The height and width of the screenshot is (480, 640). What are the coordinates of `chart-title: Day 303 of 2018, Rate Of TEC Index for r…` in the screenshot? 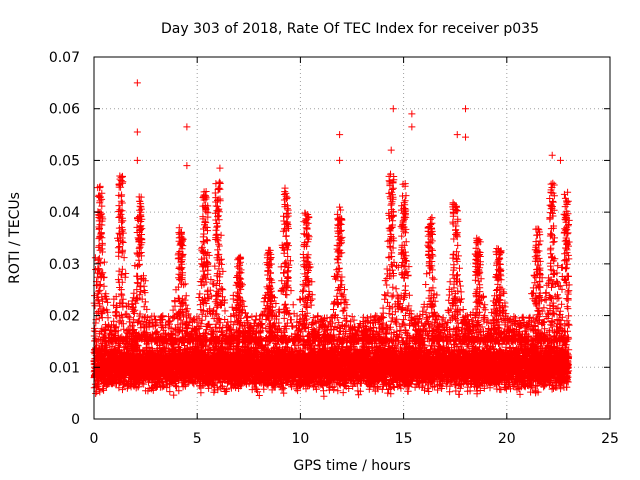 It's located at (350, 29).